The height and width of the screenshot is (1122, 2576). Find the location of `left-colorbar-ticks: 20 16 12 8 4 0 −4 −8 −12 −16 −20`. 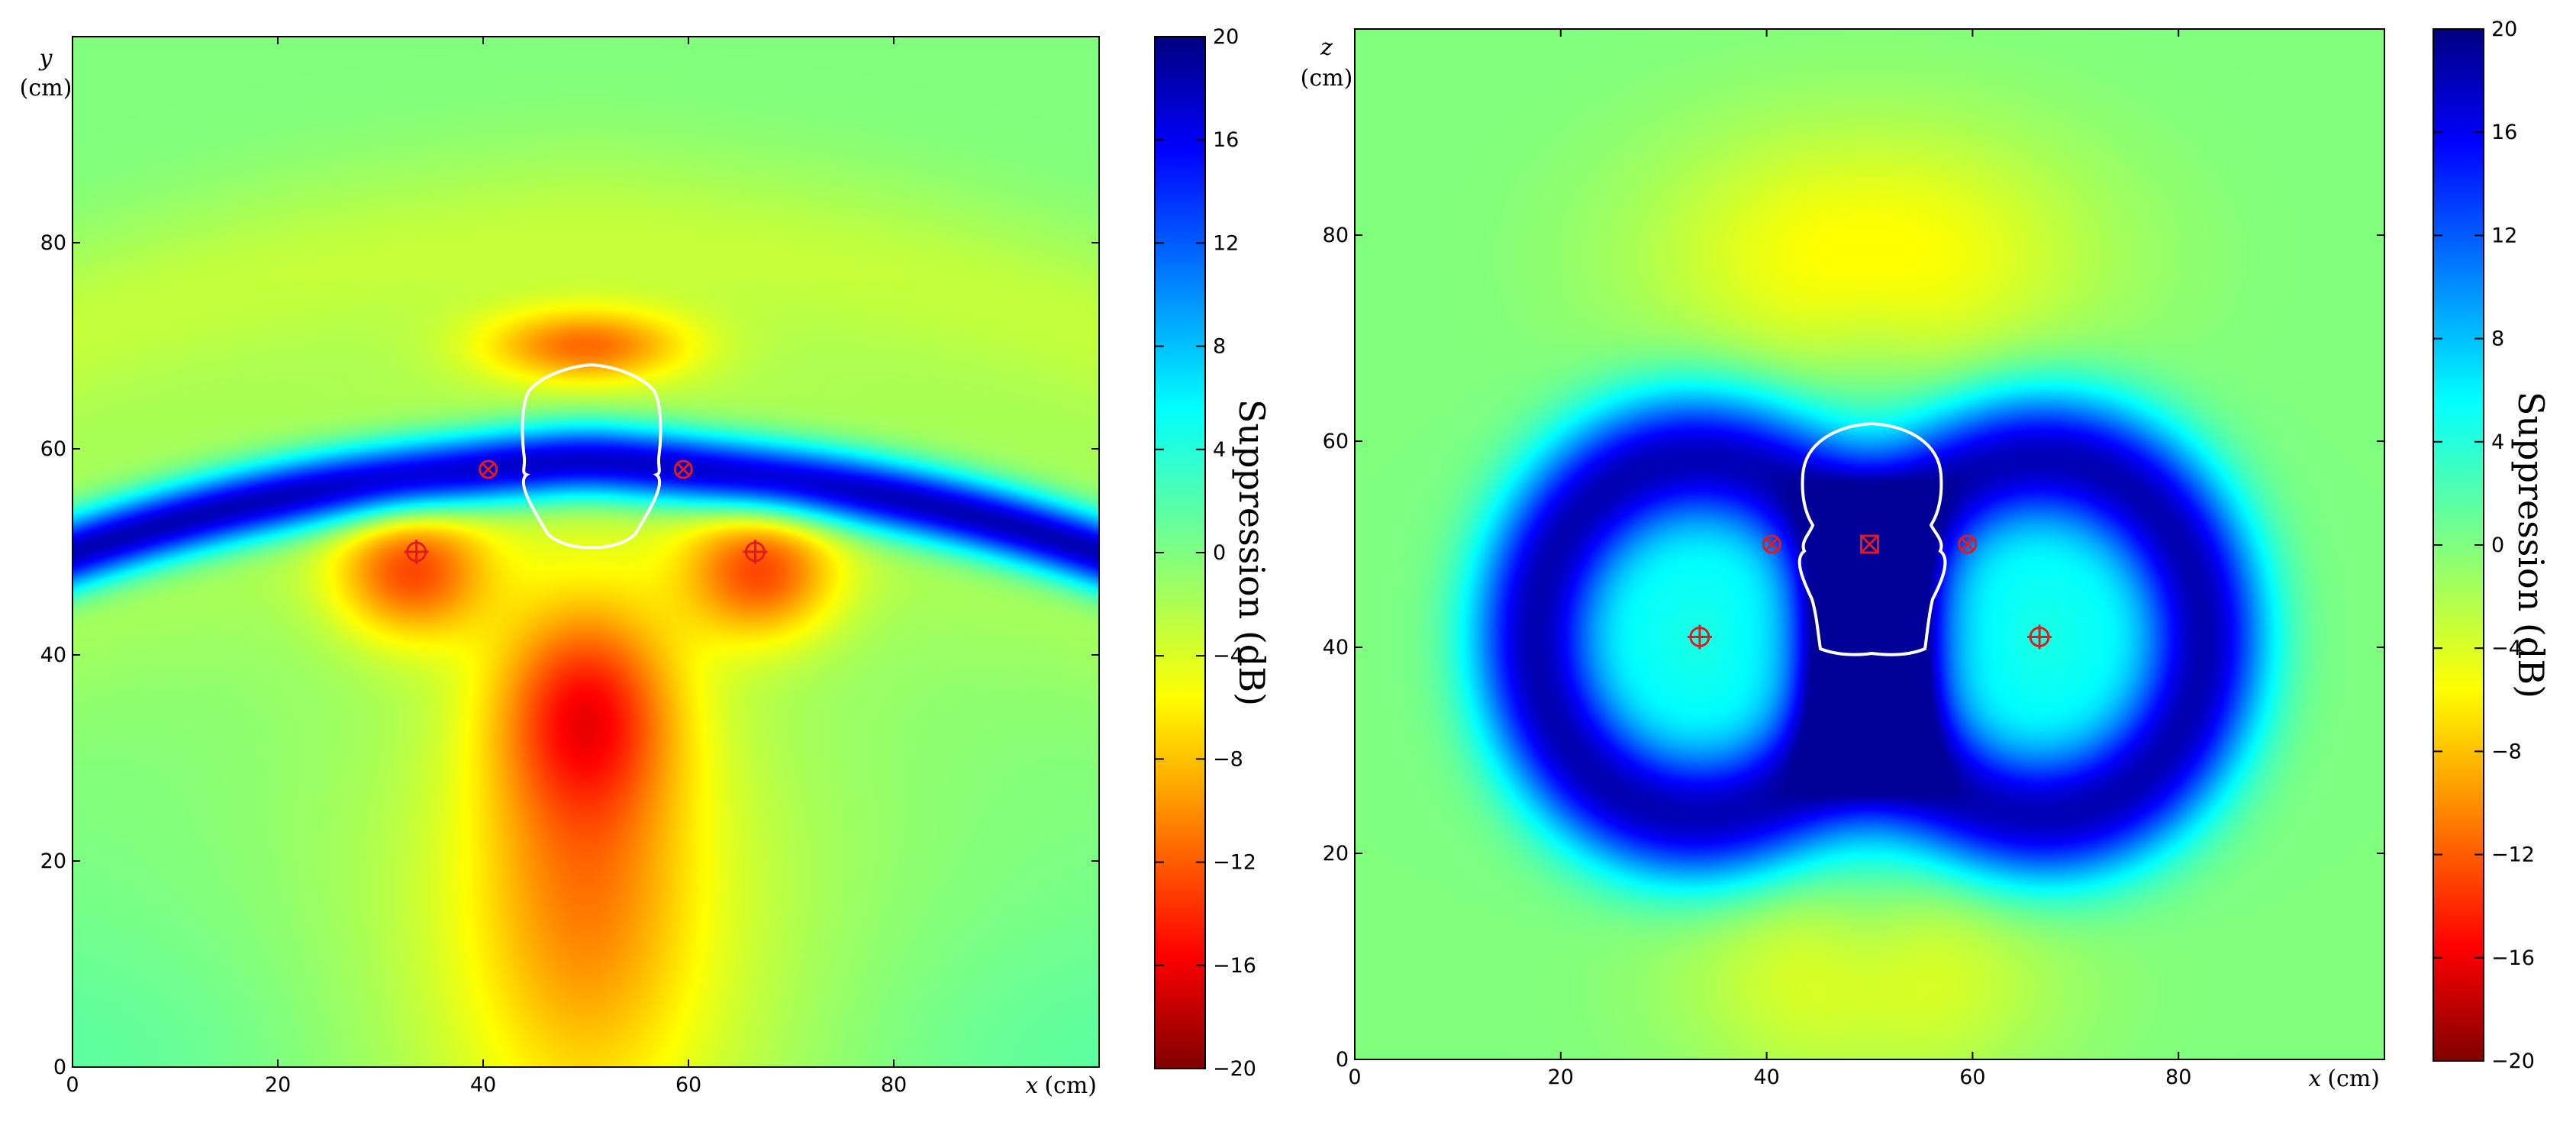

left-colorbar-ticks: 20 16 12 8 4 0 −4 −8 −12 −16 −20 is located at coordinates (1206, 553).